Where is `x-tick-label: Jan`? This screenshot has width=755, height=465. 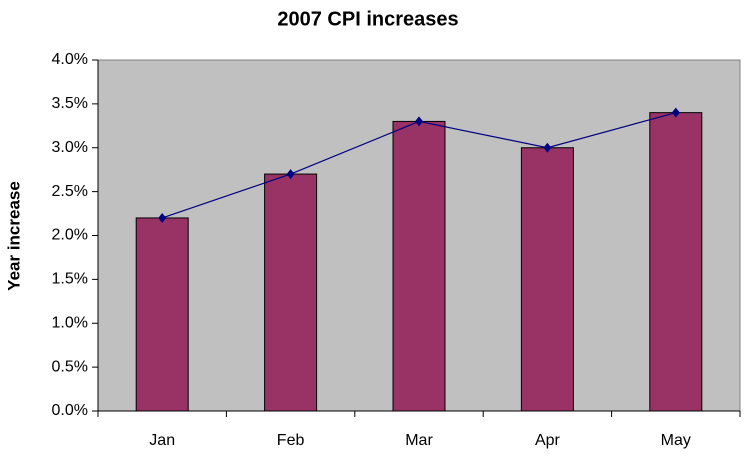
x-tick-label: Jan is located at coordinates (162, 440).